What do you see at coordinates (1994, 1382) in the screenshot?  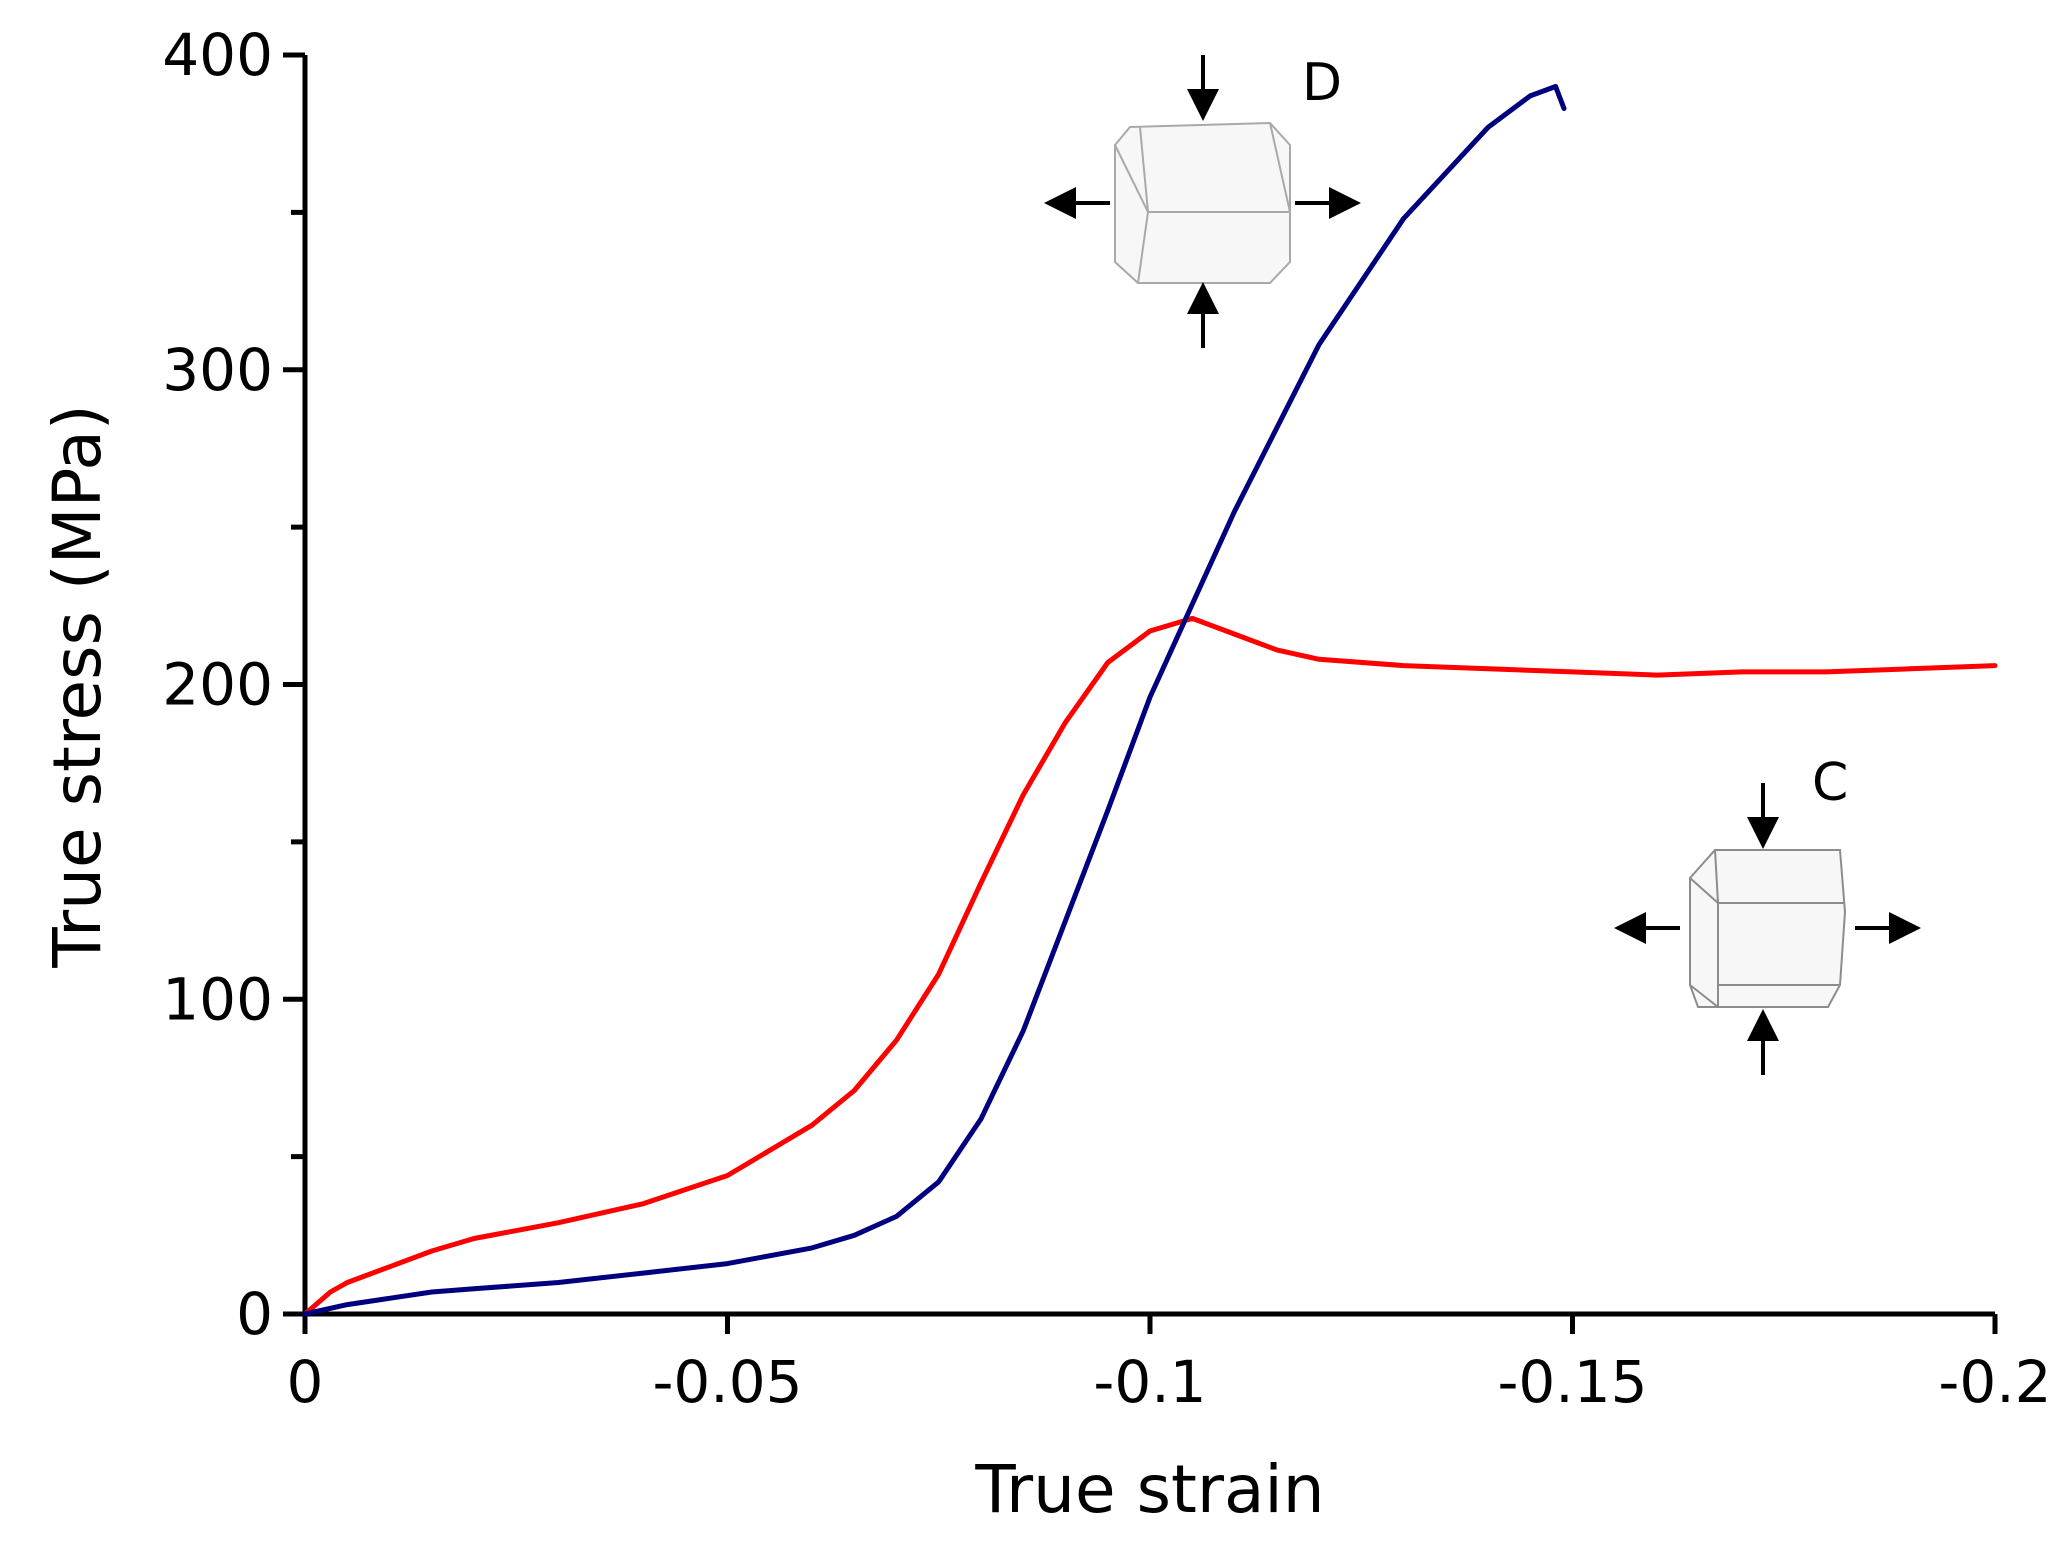 I see `x-tick-label: -0.2` at bounding box center [1994, 1382].